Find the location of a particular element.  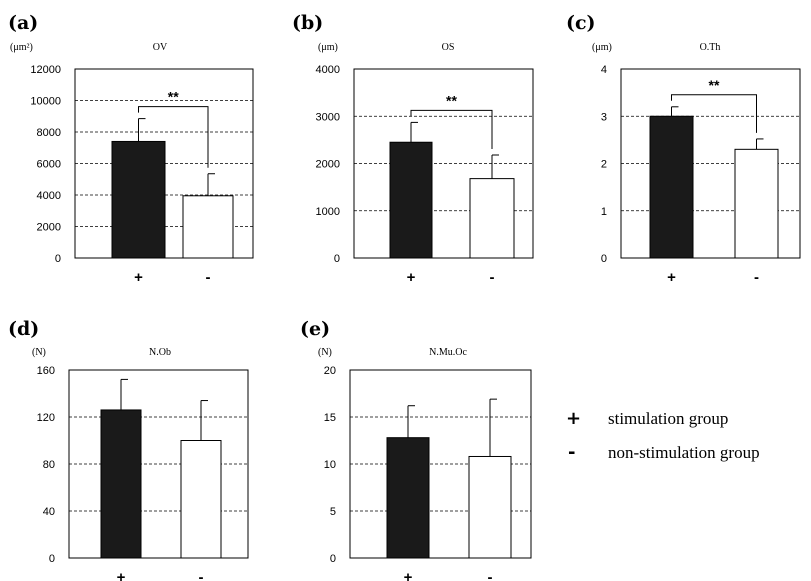

y-tick-label: 10000 is located at coordinates (45, 102).